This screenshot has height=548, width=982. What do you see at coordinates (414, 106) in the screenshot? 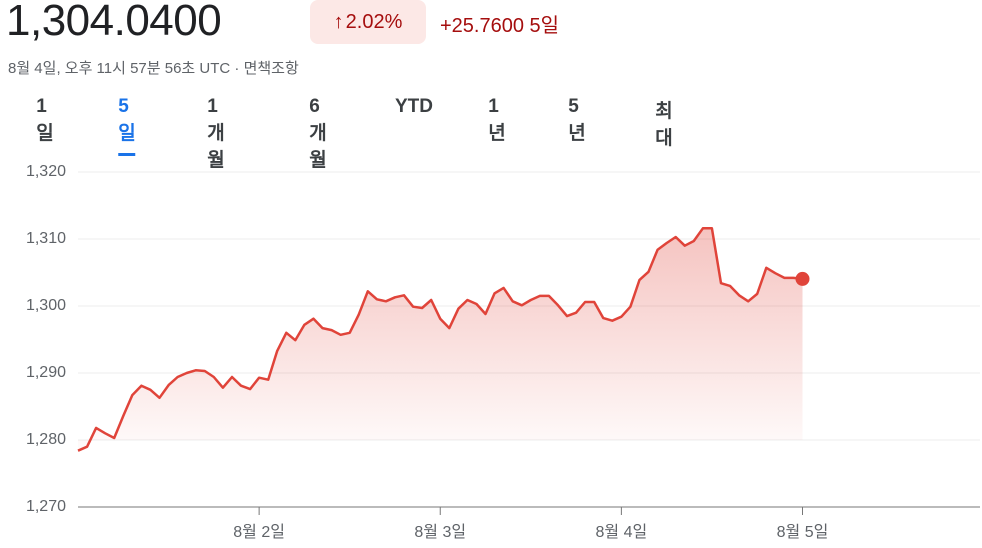
I see `range-tab: YTD` at bounding box center [414, 106].